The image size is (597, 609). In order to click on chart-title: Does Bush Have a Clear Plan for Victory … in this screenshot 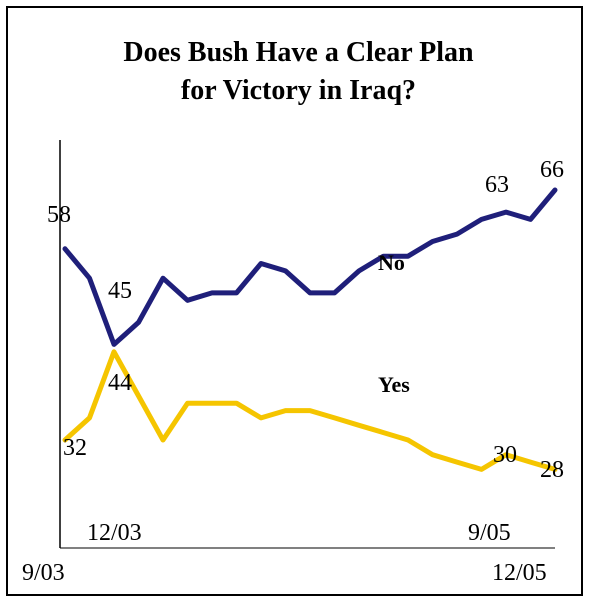, I will do `click(298, 72)`.